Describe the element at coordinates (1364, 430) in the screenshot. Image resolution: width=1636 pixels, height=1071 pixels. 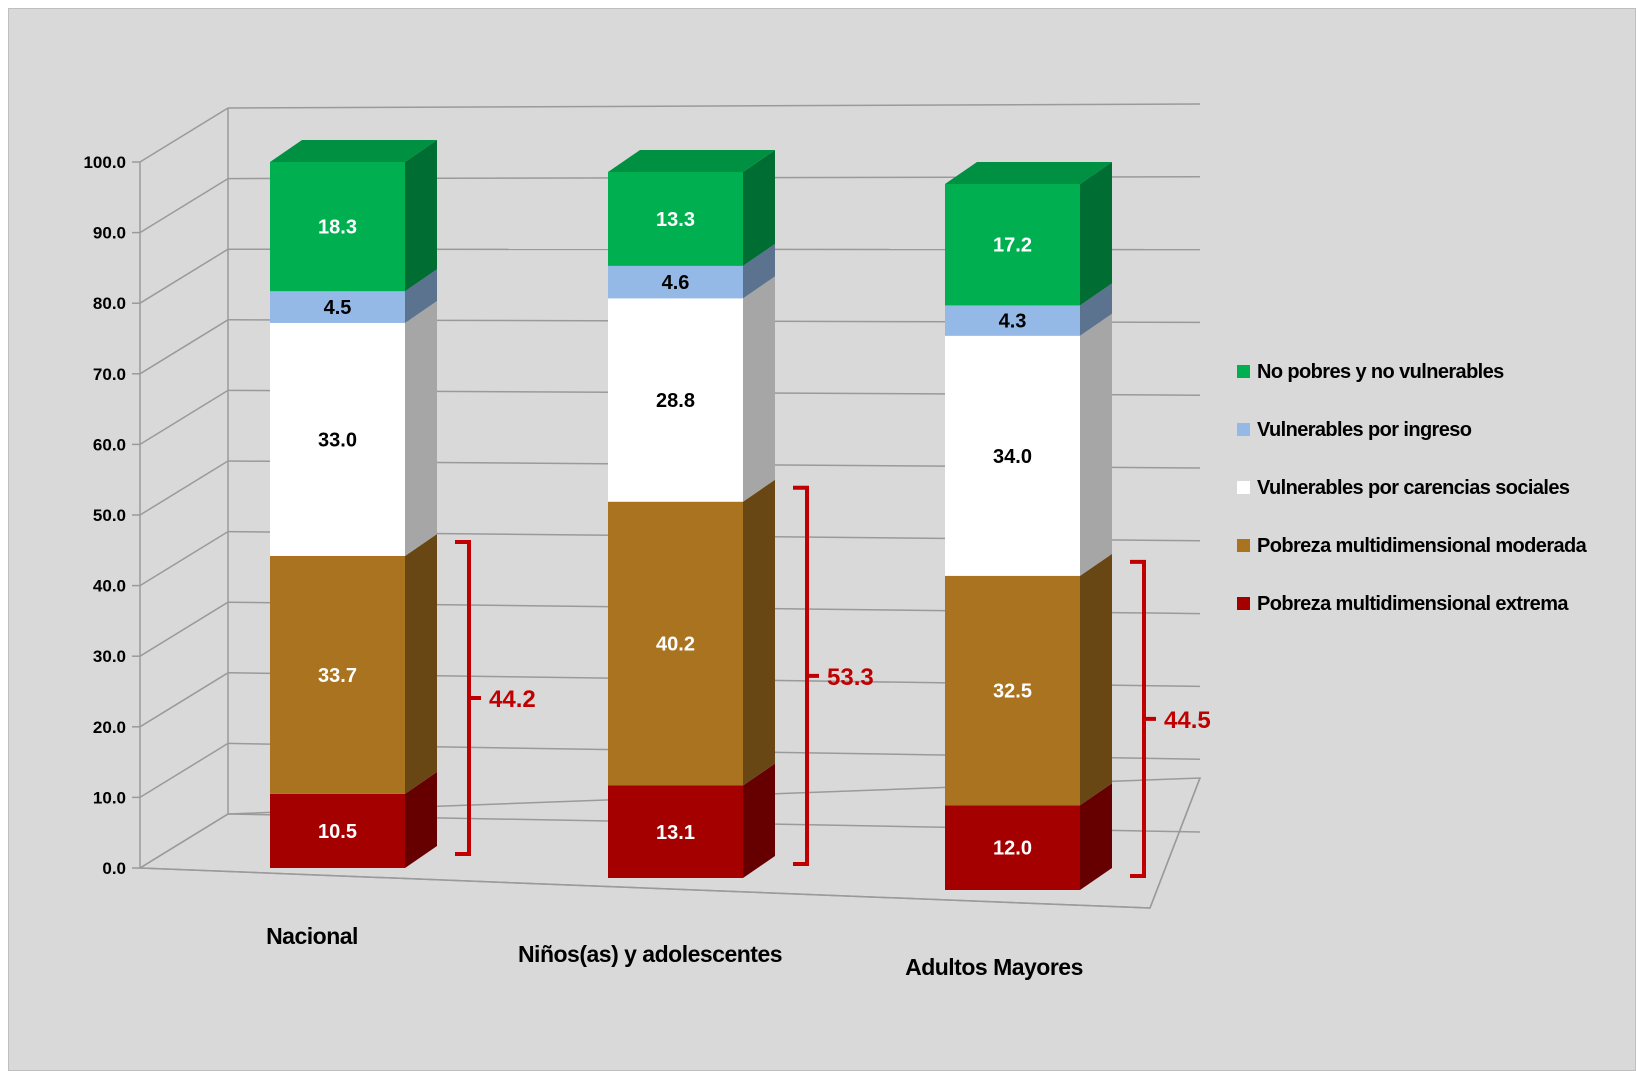
I see `legend-label: Vulnerables por ingreso` at that location.